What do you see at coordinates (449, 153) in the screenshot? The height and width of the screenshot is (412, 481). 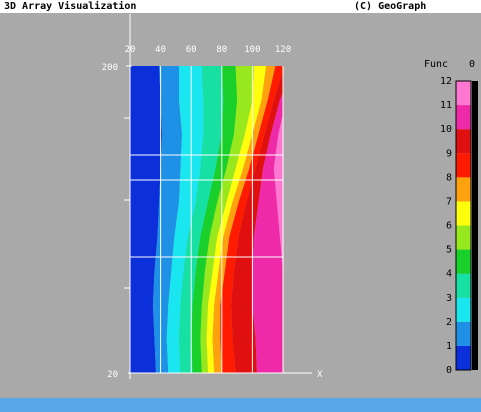 I see `legend-level-label: 9` at bounding box center [449, 153].